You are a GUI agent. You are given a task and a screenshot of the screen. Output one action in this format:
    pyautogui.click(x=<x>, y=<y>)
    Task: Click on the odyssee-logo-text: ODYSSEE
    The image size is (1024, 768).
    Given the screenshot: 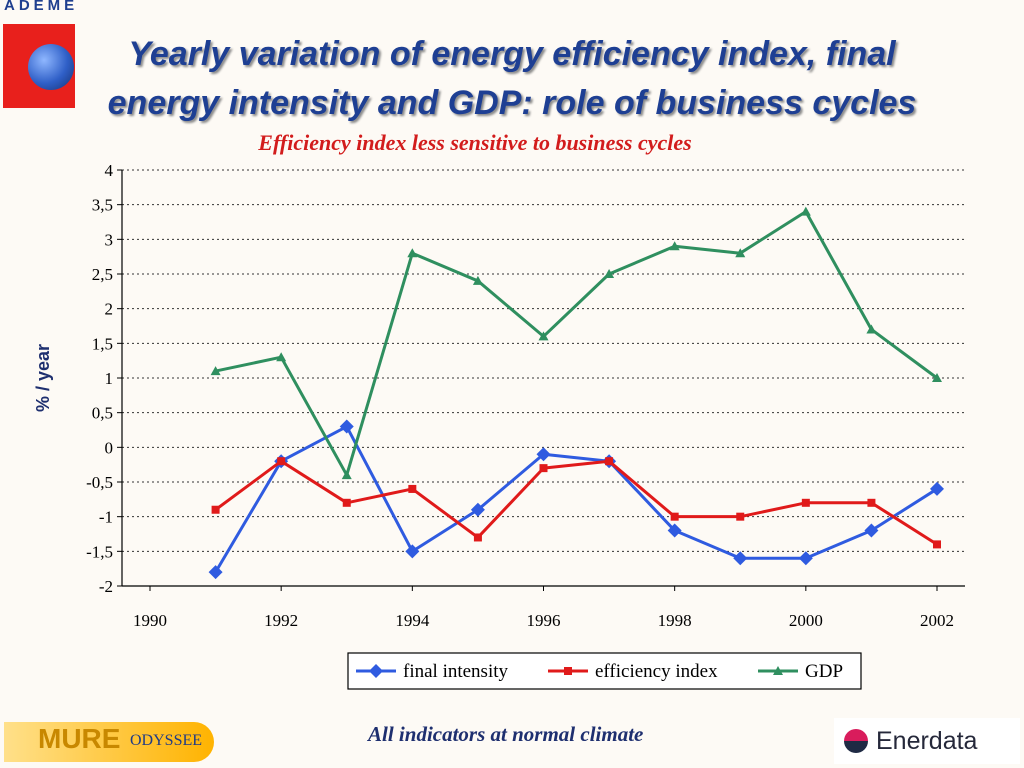 What is the action you would take?
    pyautogui.click(x=166, y=740)
    